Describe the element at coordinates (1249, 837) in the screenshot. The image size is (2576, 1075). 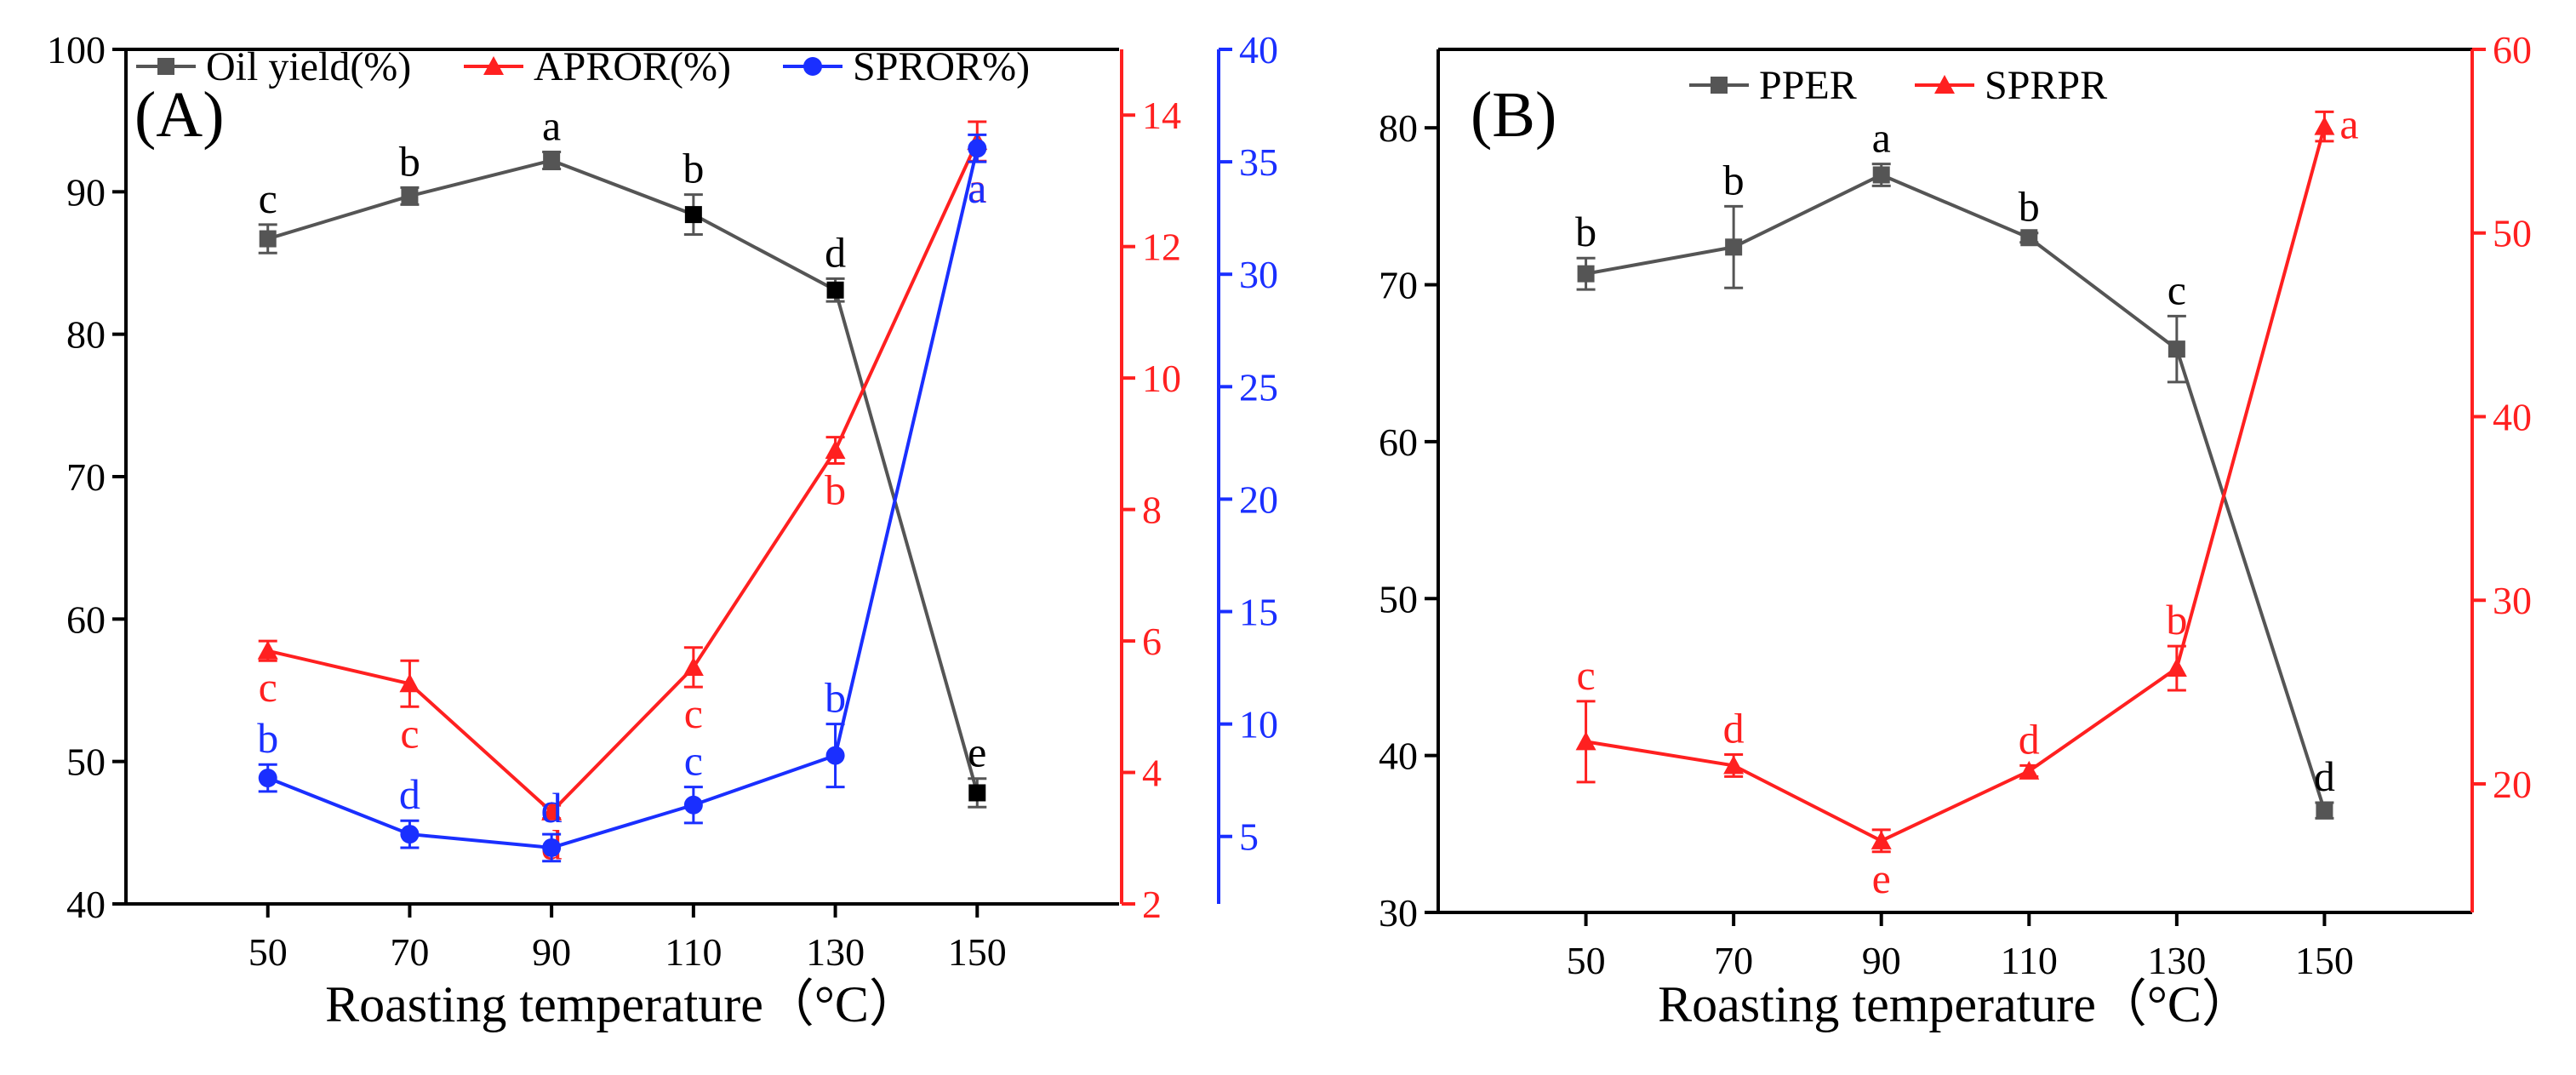
I see `y-tick-label: 5` at that location.